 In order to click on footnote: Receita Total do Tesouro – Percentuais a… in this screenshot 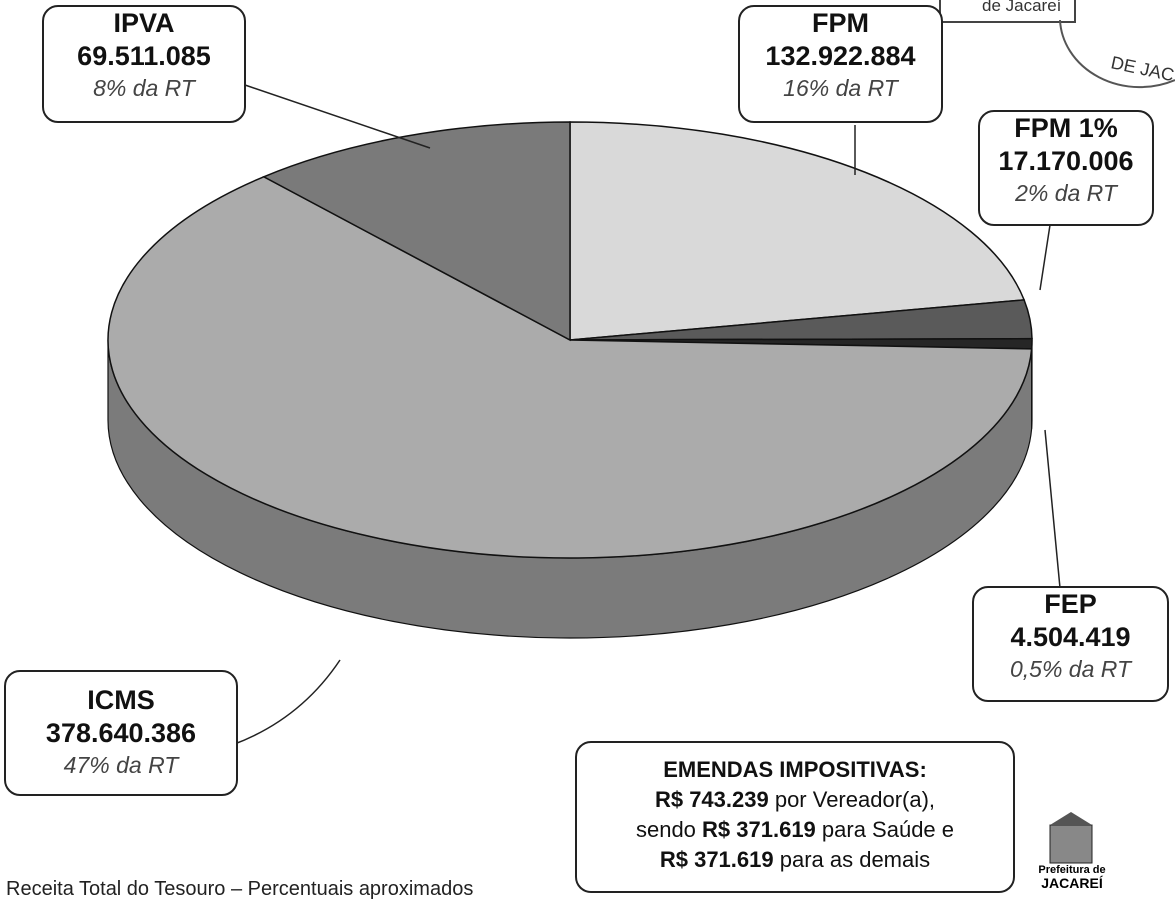, I will do `click(240, 888)`.